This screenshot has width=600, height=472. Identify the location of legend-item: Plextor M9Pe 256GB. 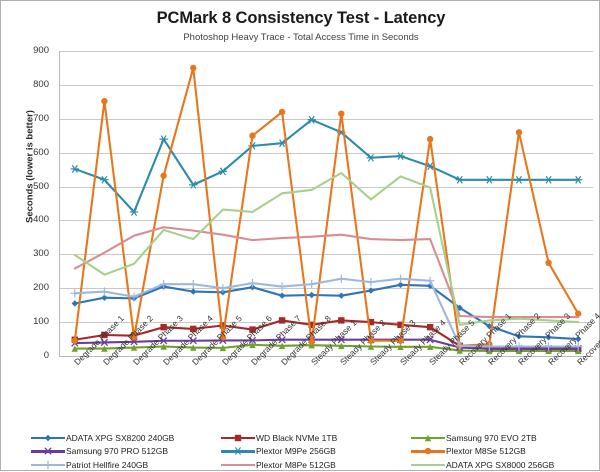
(316, 451).